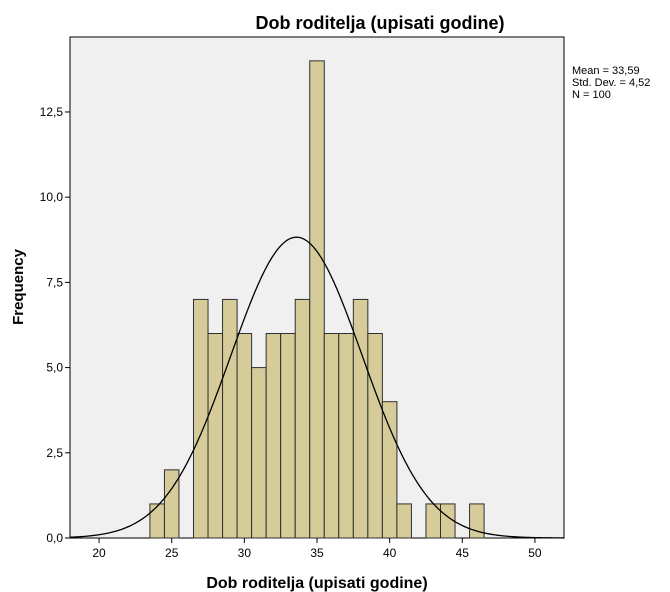 Image resolution: width=670 pixels, height=592 pixels. I want to click on x-axis-ticks: 20 25 30 35 40 45 50, so click(317, 549).